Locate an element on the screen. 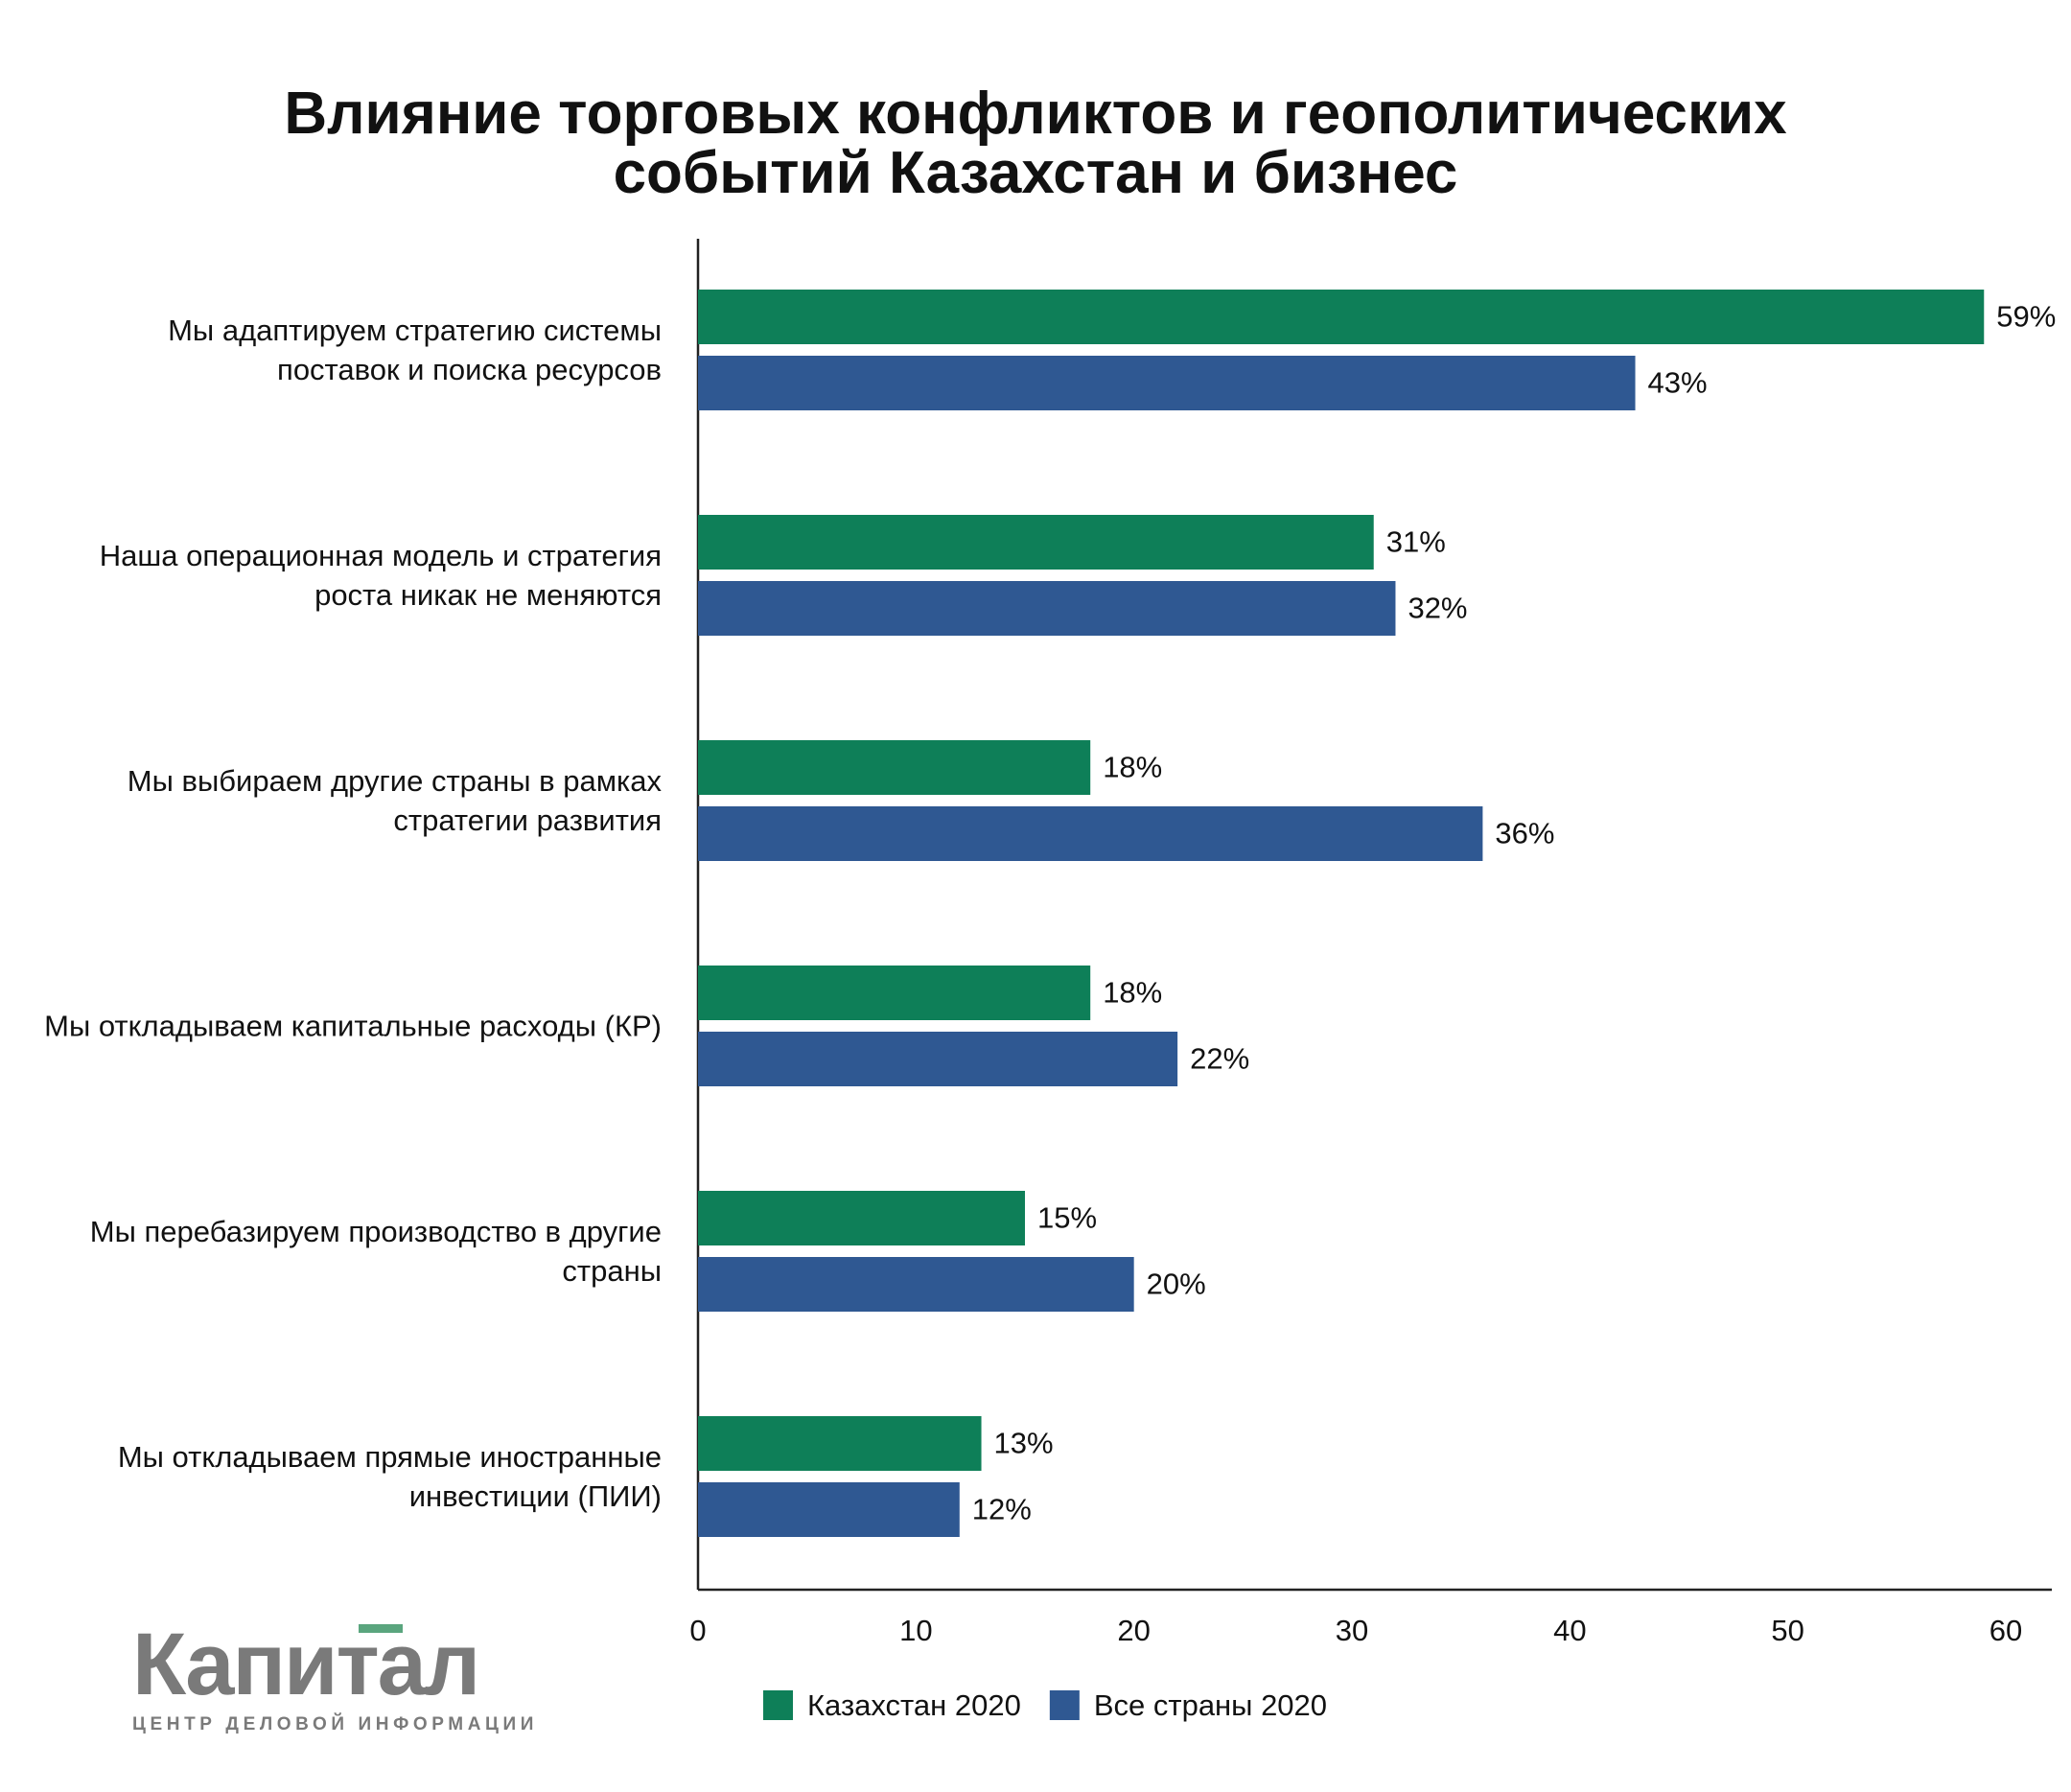 Image resolution: width=2071 pixels, height=1792 pixels. x-tick-label: 10 is located at coordinates (915, 1630).